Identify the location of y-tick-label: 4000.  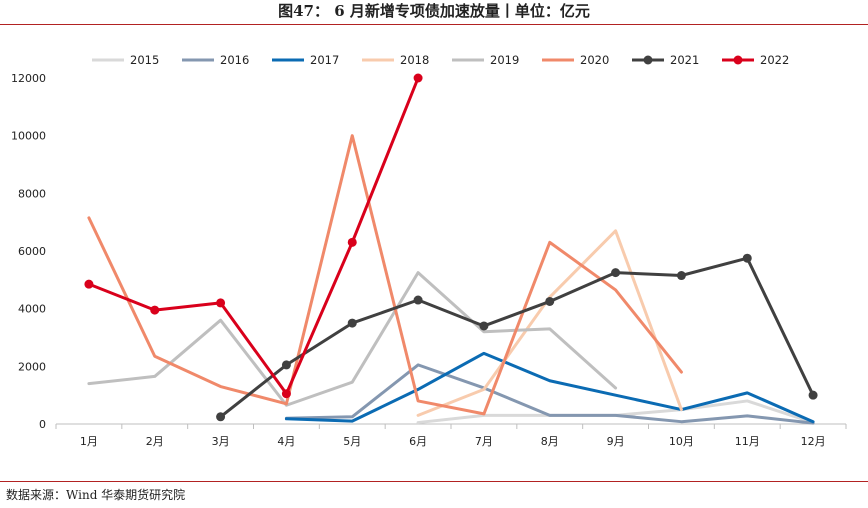
(32, 309).